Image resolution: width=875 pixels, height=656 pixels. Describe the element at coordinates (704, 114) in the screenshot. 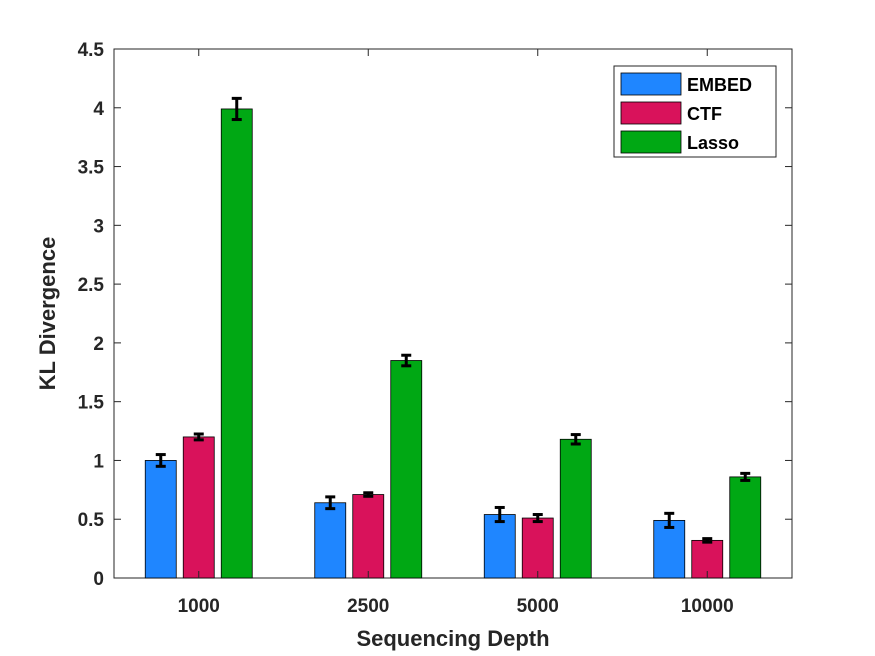

I see `legend-label-ctf: CTF` at that location.